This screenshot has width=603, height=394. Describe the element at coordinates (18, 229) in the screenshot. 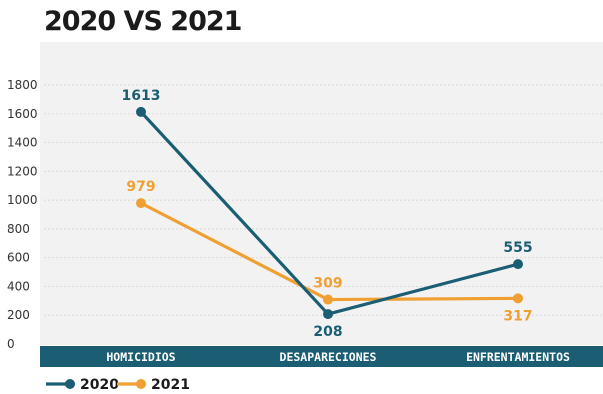

I see `y-tick-label: 800` at that location.